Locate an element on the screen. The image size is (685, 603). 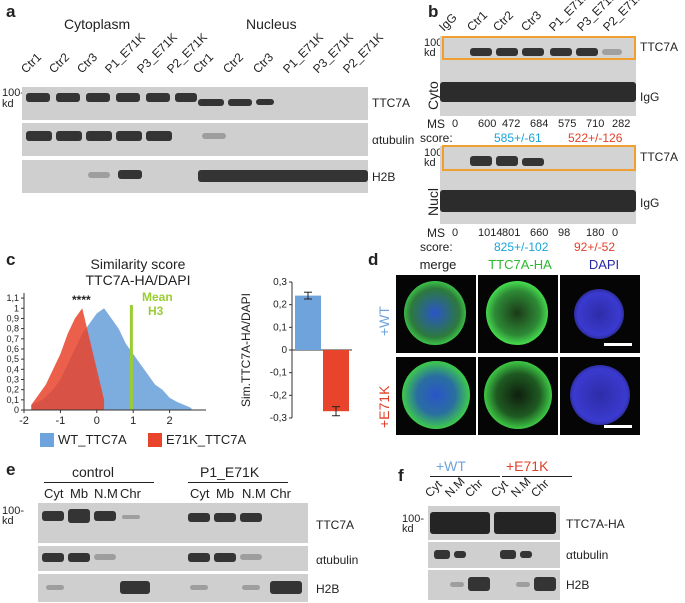
f-row-label-tubulin: αtubulin is located at coordinates (587, 555).